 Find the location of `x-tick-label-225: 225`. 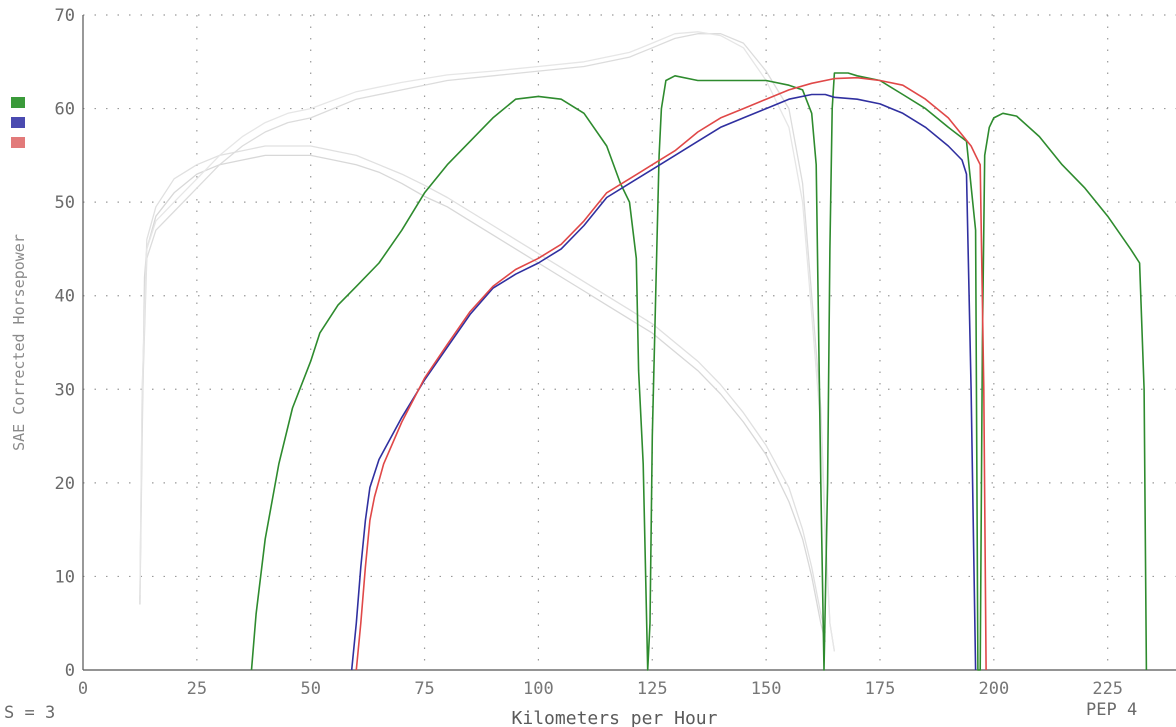

x-tick-label-225: 225 is located at coordinates (1107, 689).